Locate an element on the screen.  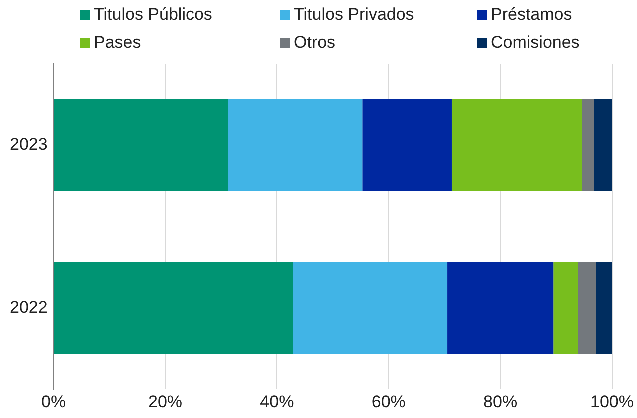
x-tick-label: 20% is located at coordinates (165, 402).